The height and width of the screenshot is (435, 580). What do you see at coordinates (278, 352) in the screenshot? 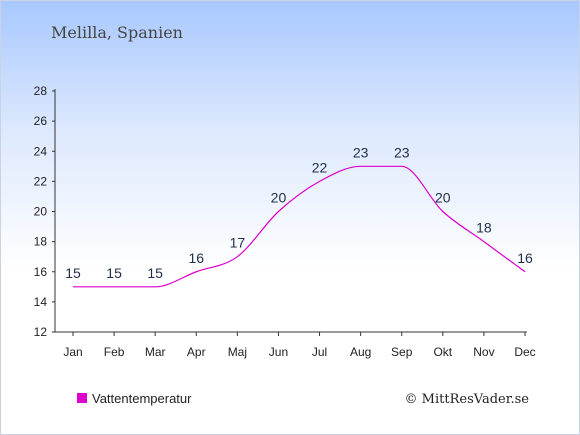
I see `x-tick-label: Jun` at bounding box center [278, 352].